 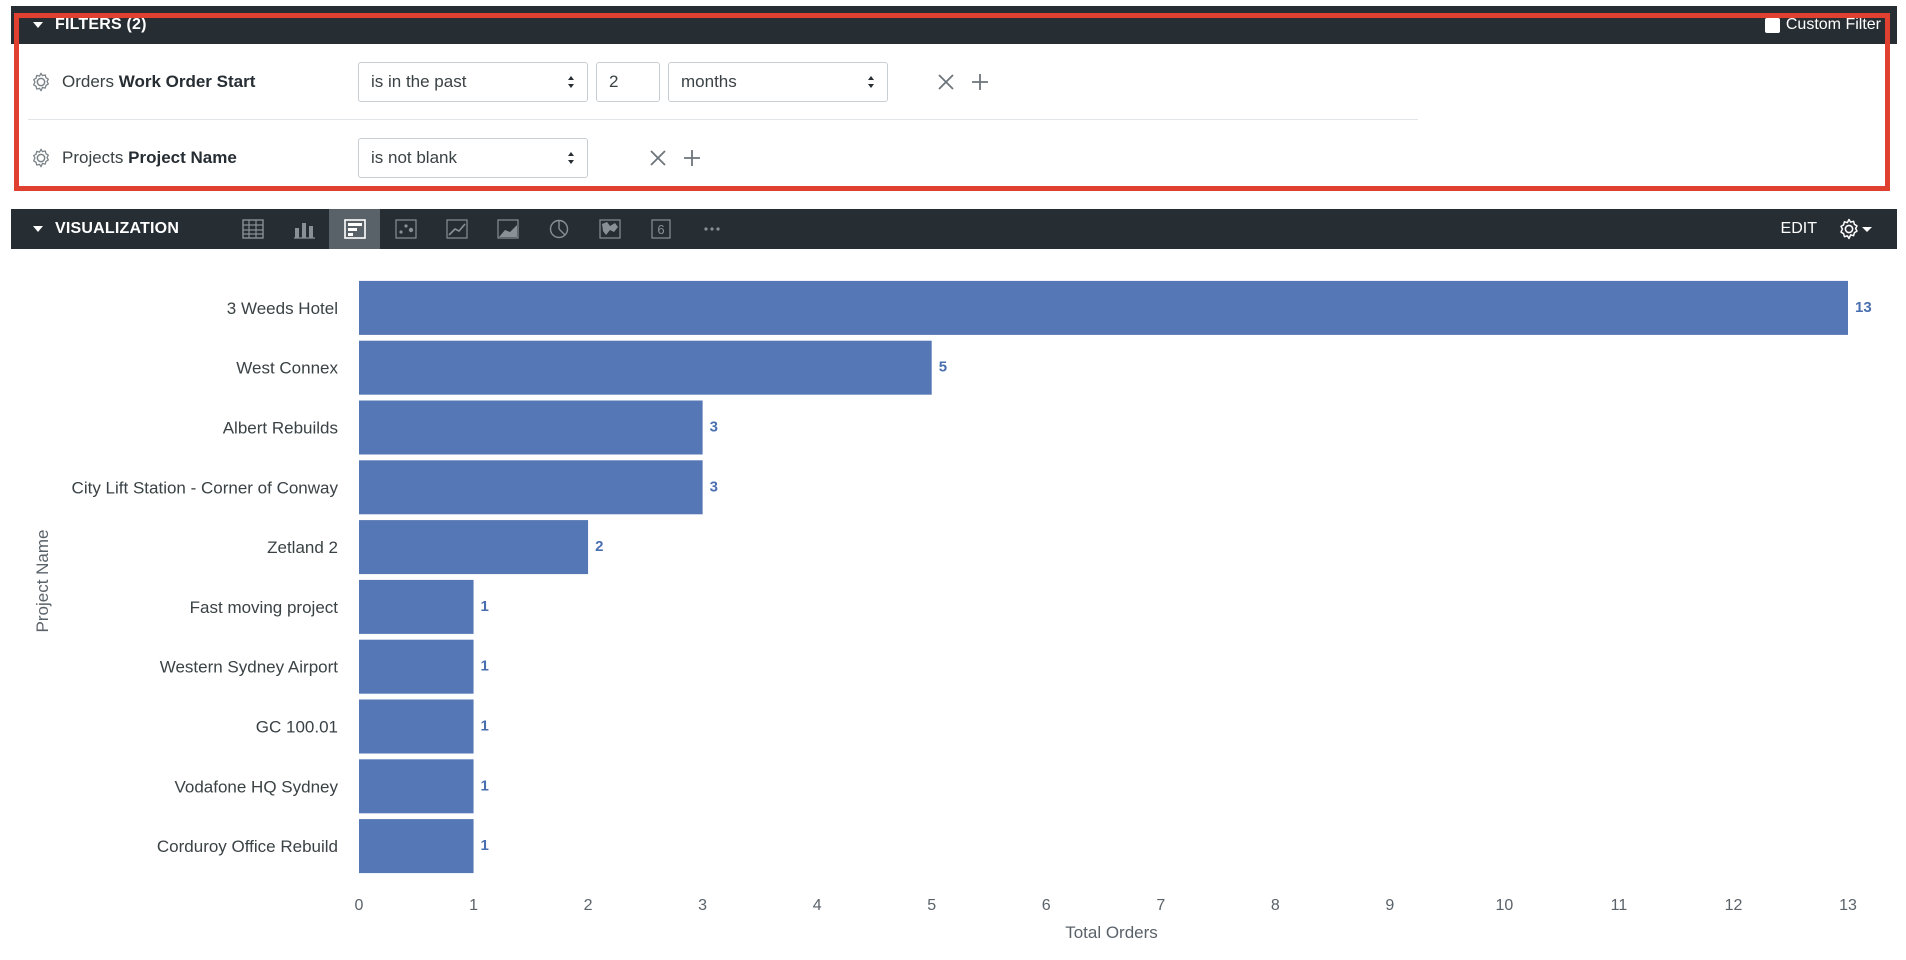 I want to click on x-tick-label: 7, so click(x=1160, y=905).